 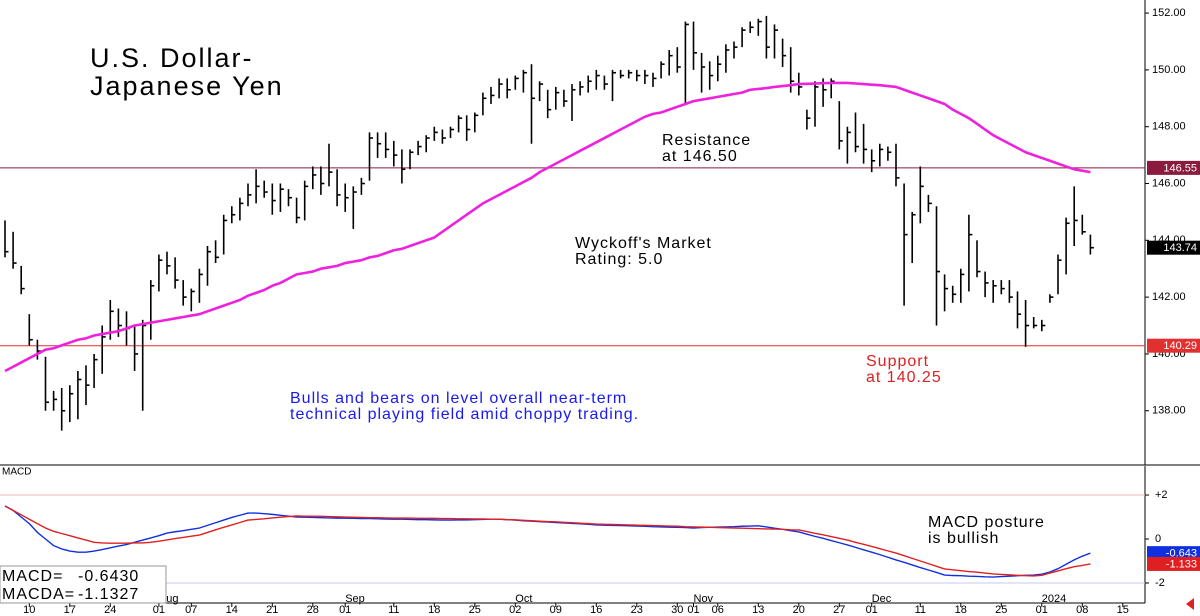 I want to click on y-tick-label: 146.00, so click(x=1169, y=183).